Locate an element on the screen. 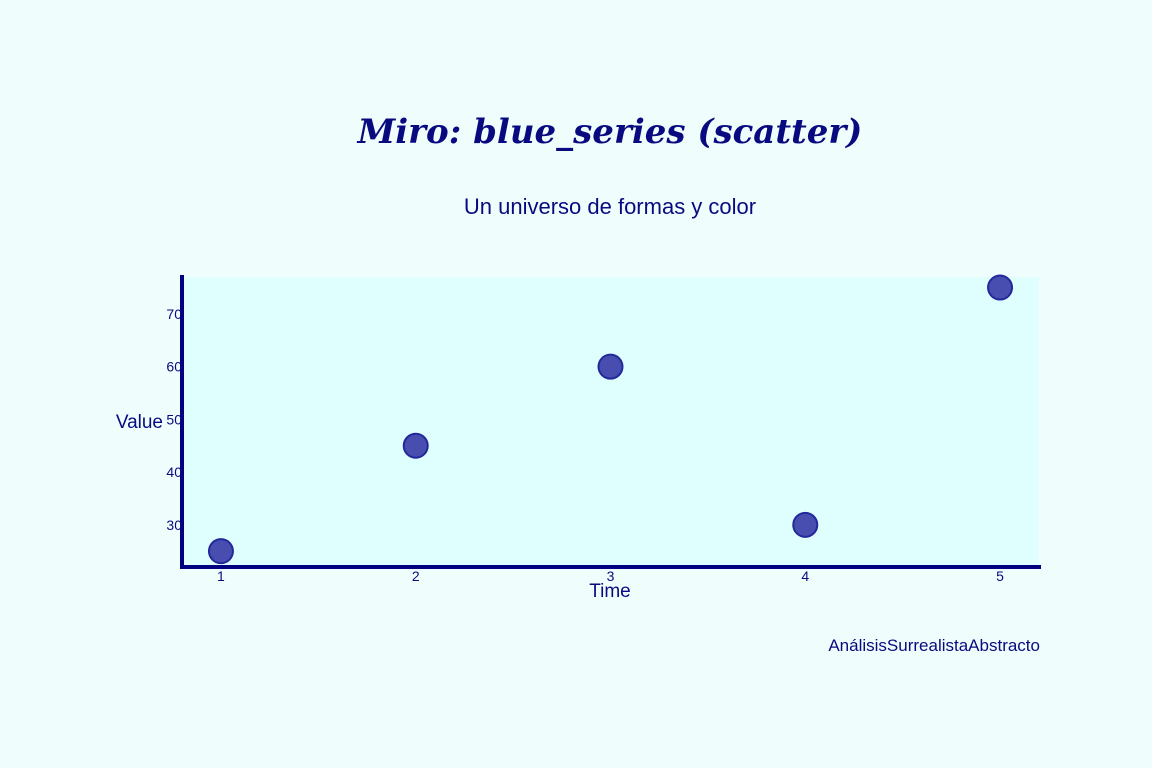 The height and width of the screenshot is (768, 1152). x-tick-label: 2 is located at coordinates (416, 576).